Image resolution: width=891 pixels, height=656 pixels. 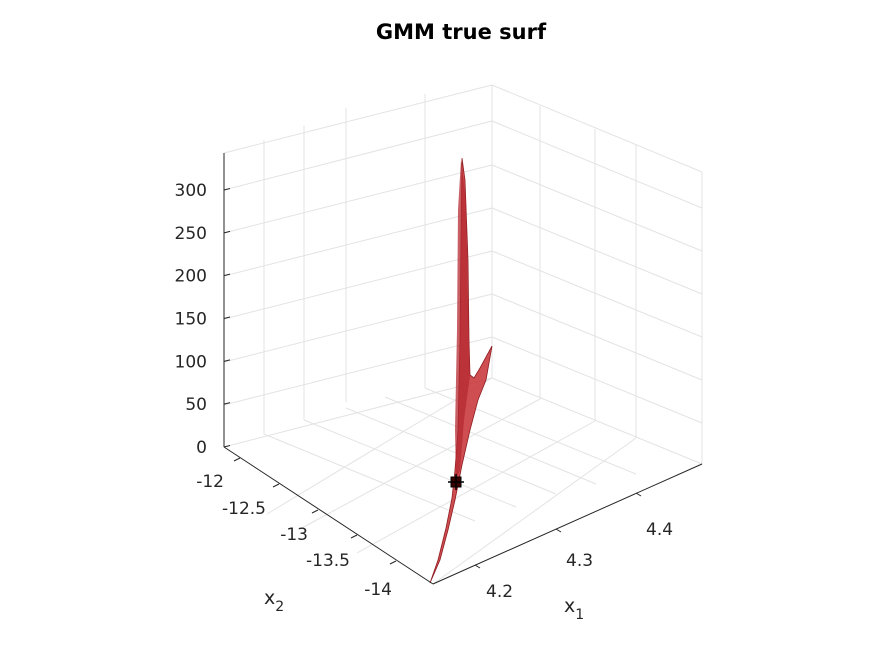 What do you see at coordinates (569, 606) in the screenshot?
I see `x1-axis-label-base: x` at bounding box center [569, 606].